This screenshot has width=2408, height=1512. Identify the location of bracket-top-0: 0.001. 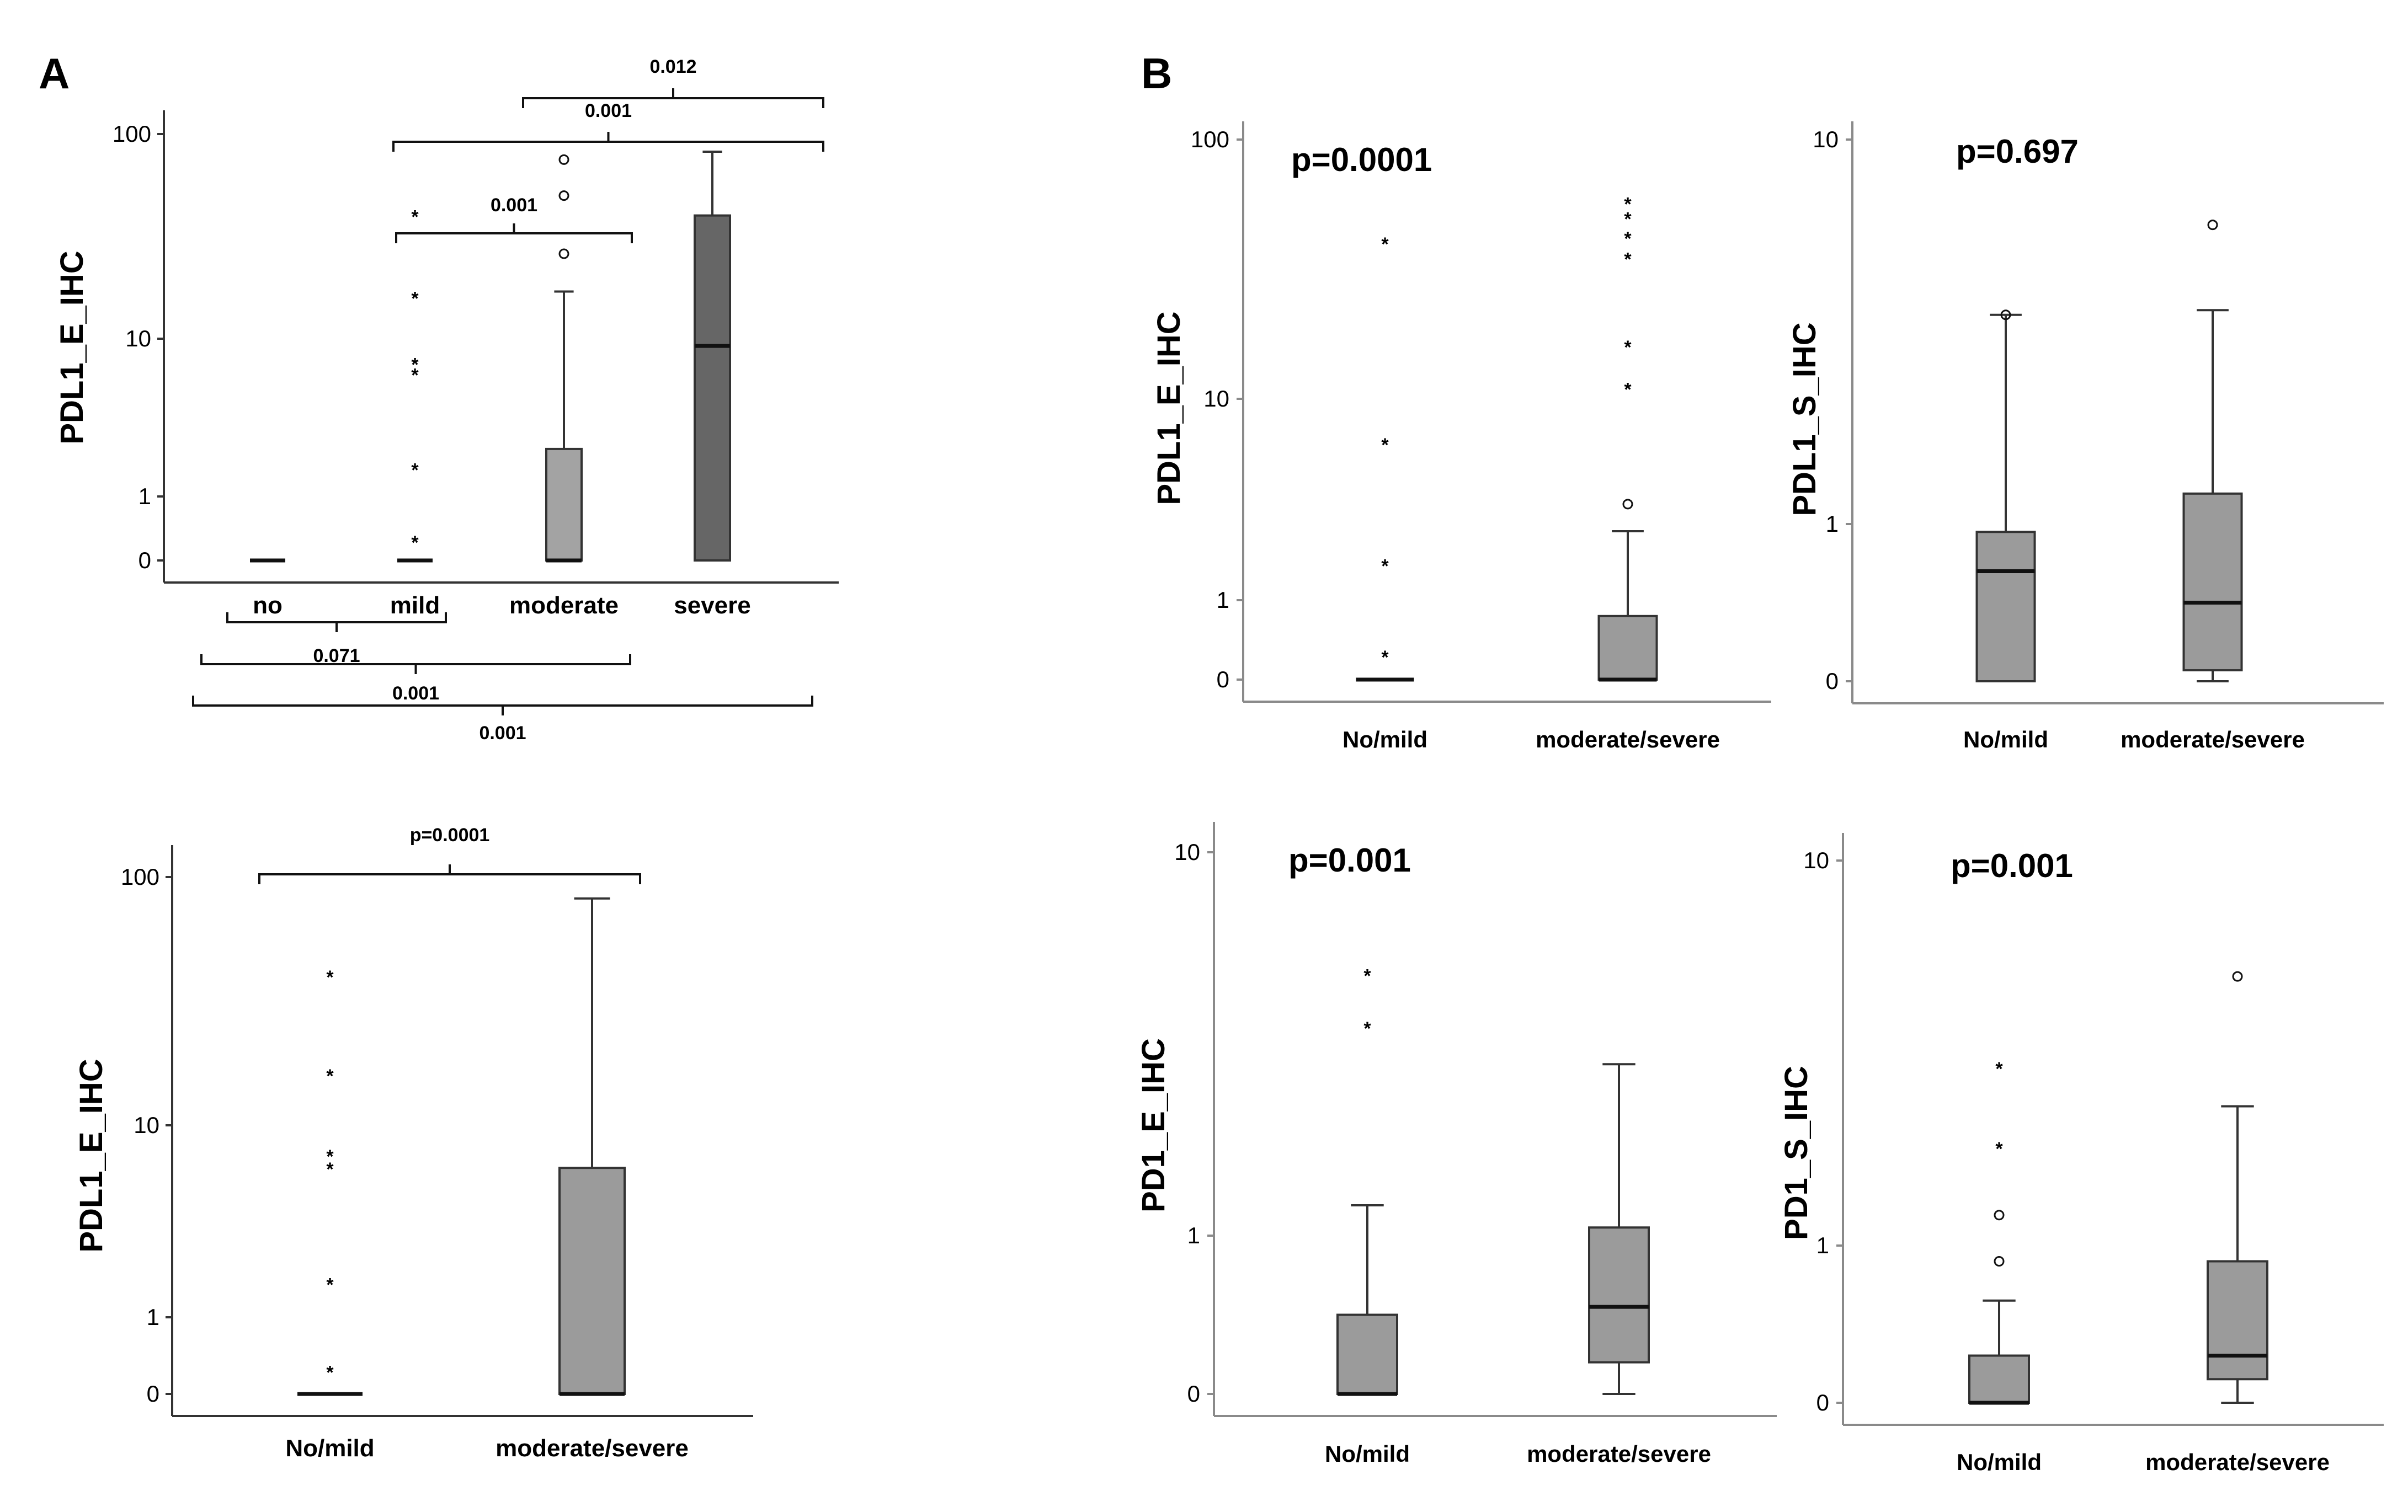
(514, 219).